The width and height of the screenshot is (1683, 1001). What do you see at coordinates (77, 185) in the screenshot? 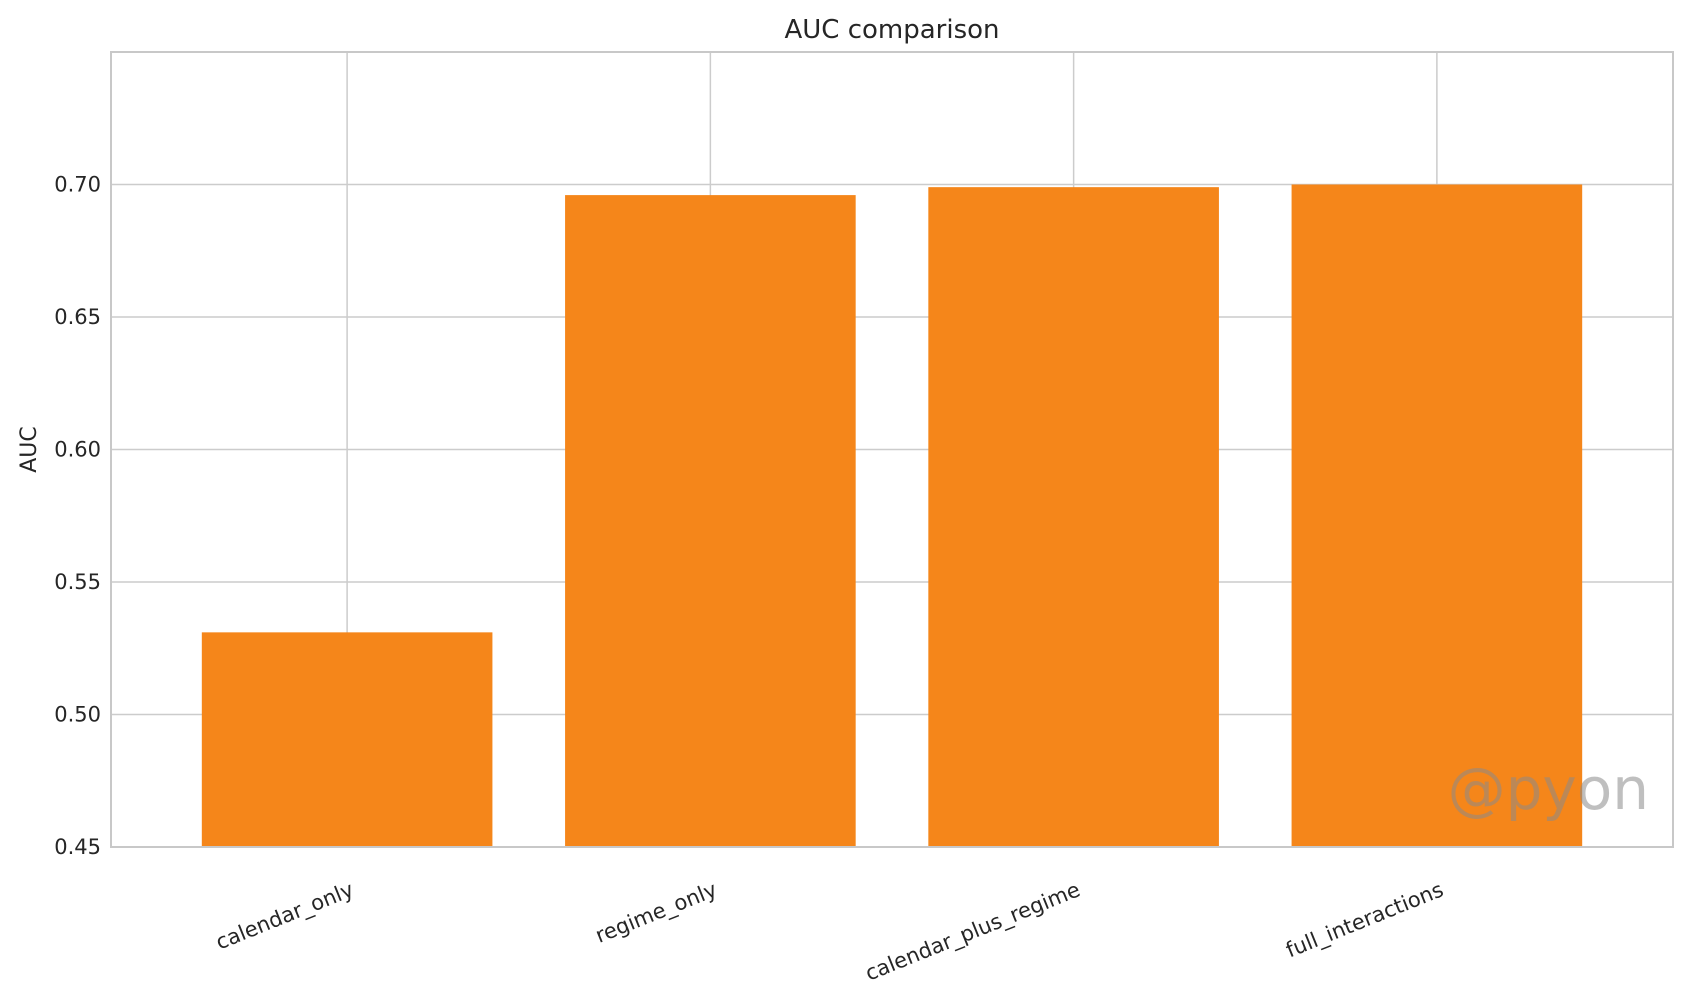
I see `y-tick-label: 0.70` at bounding box center [77, 185].